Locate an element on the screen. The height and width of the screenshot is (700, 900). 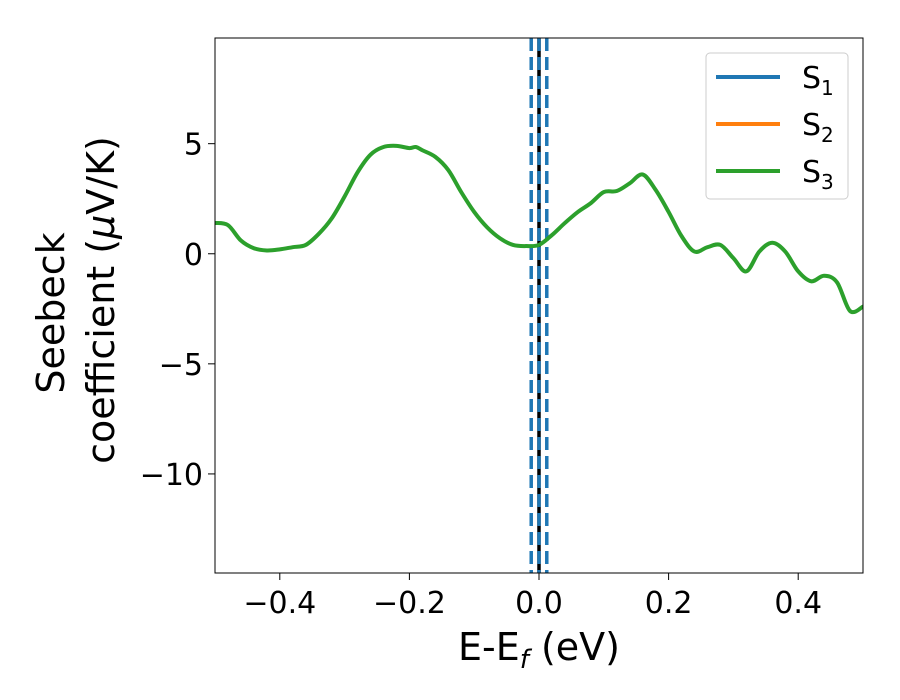
legend-label: S2 is located at coordinates (818, 127).